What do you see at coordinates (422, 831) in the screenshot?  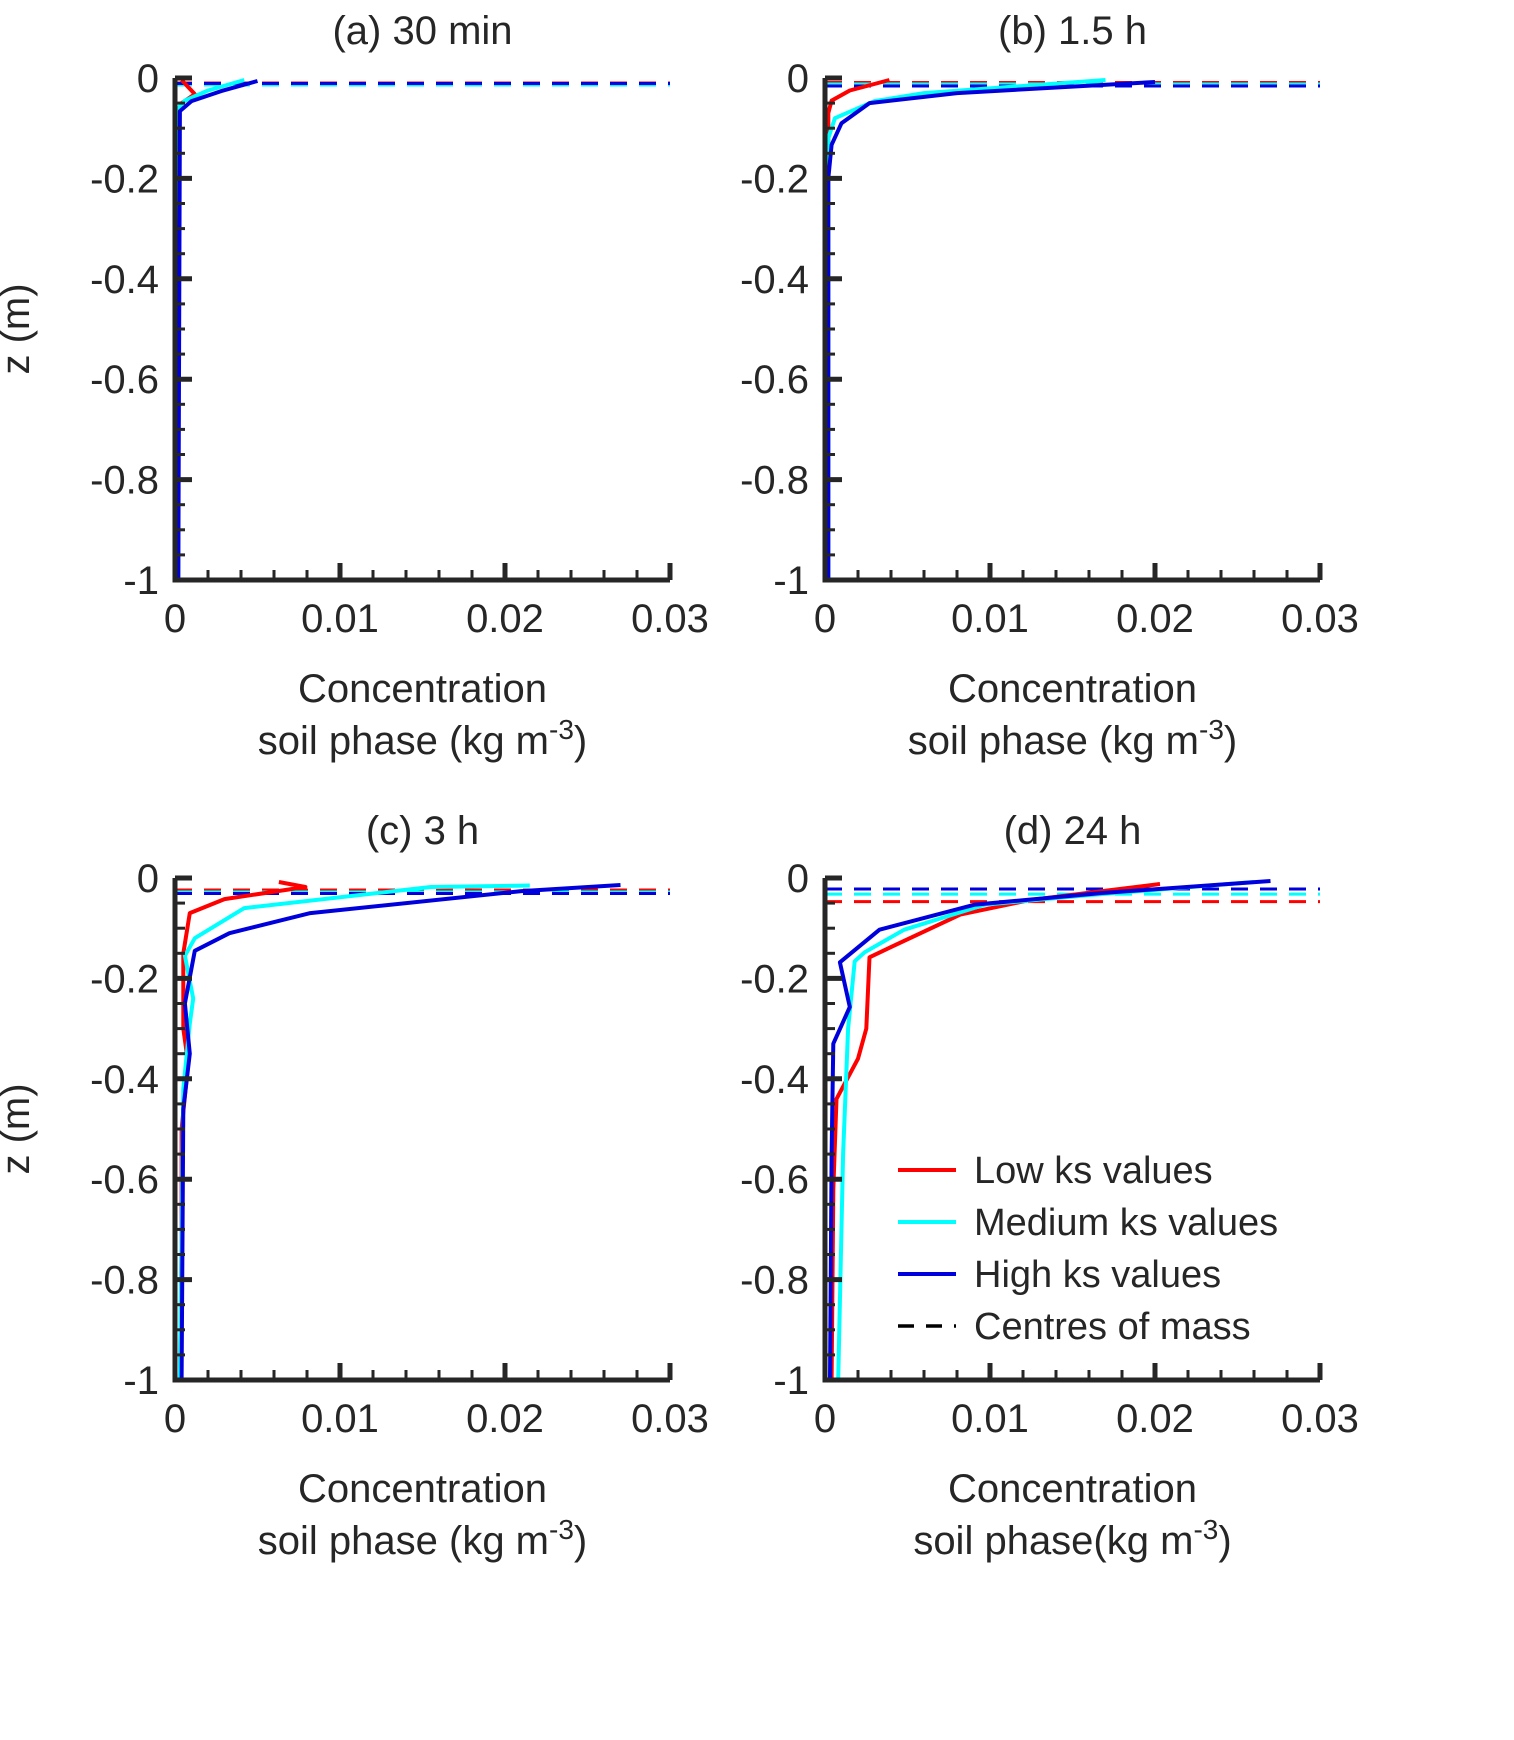 I see `panel-title: (c) 3 h` at bounding box center [422, 831].